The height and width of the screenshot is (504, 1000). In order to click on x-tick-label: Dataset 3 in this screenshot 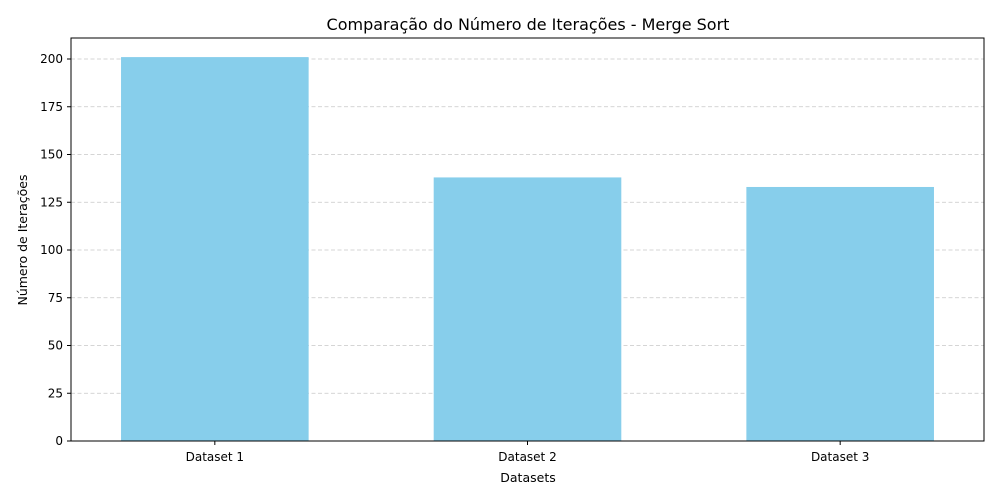, I will do `click(840, 457)`.